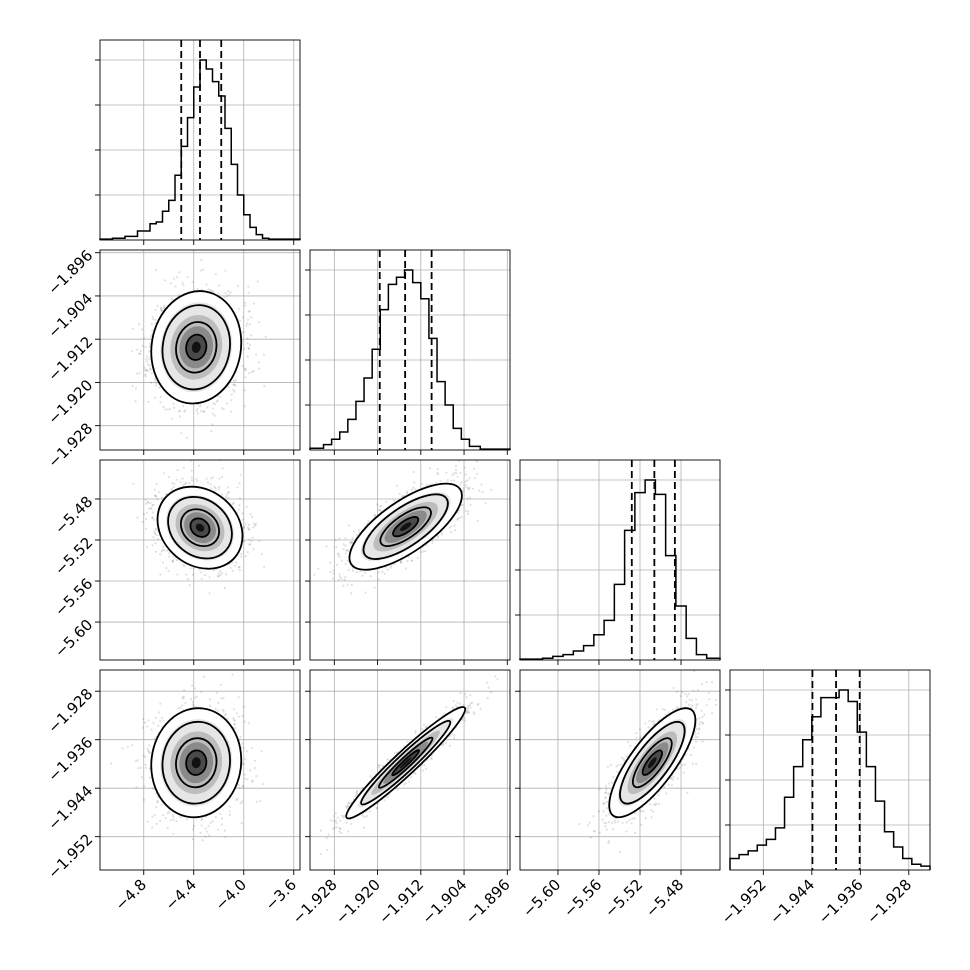 The height and width of the screenshot is (970, 970). Describe the element at coordinates (889, 902) in the screenshot. I see `x-tick-label-3-3: −1.928` at that location.